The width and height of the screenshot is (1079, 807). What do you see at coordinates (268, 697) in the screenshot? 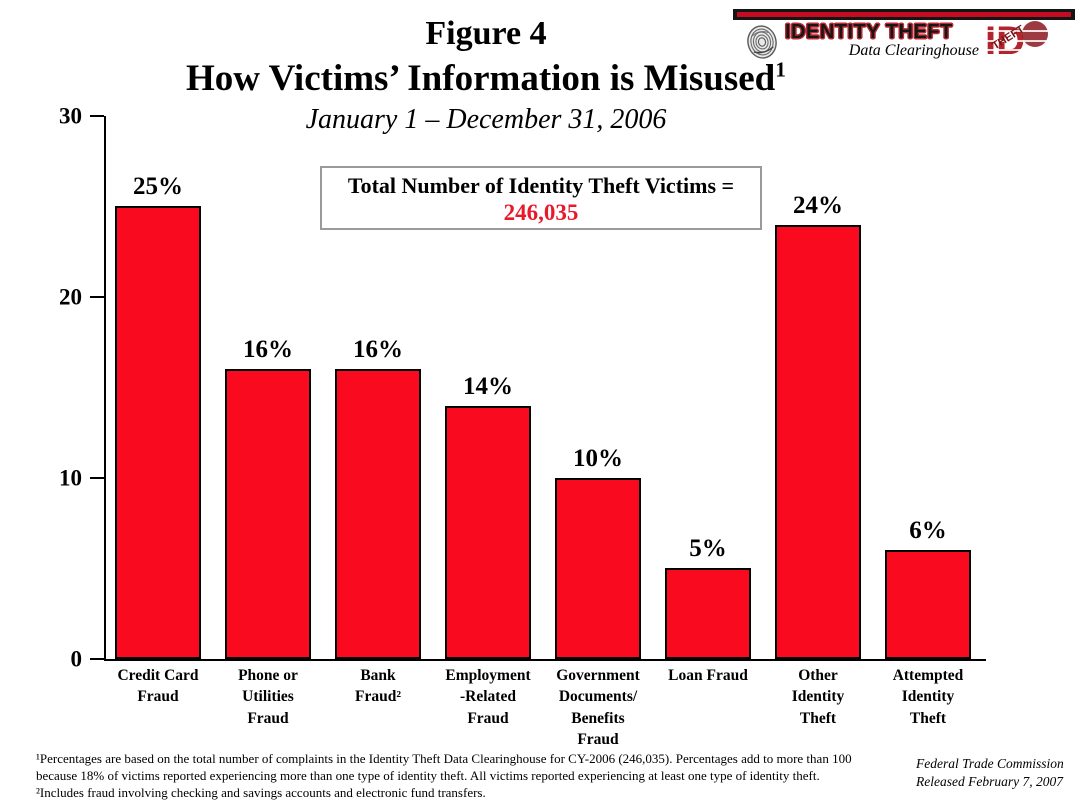
I see `x-axis-category-label: Phone or Utilities Fraud` at bounding box center [268, 697].